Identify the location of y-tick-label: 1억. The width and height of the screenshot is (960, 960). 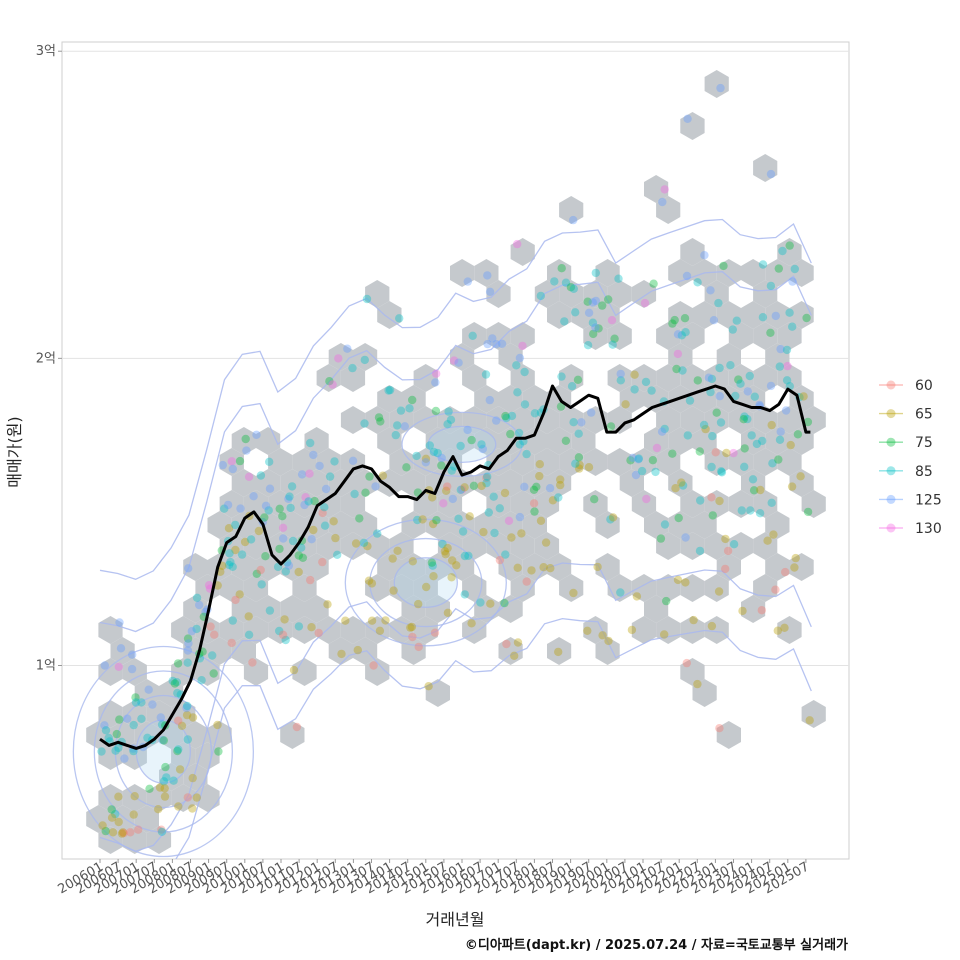
(46, 666).